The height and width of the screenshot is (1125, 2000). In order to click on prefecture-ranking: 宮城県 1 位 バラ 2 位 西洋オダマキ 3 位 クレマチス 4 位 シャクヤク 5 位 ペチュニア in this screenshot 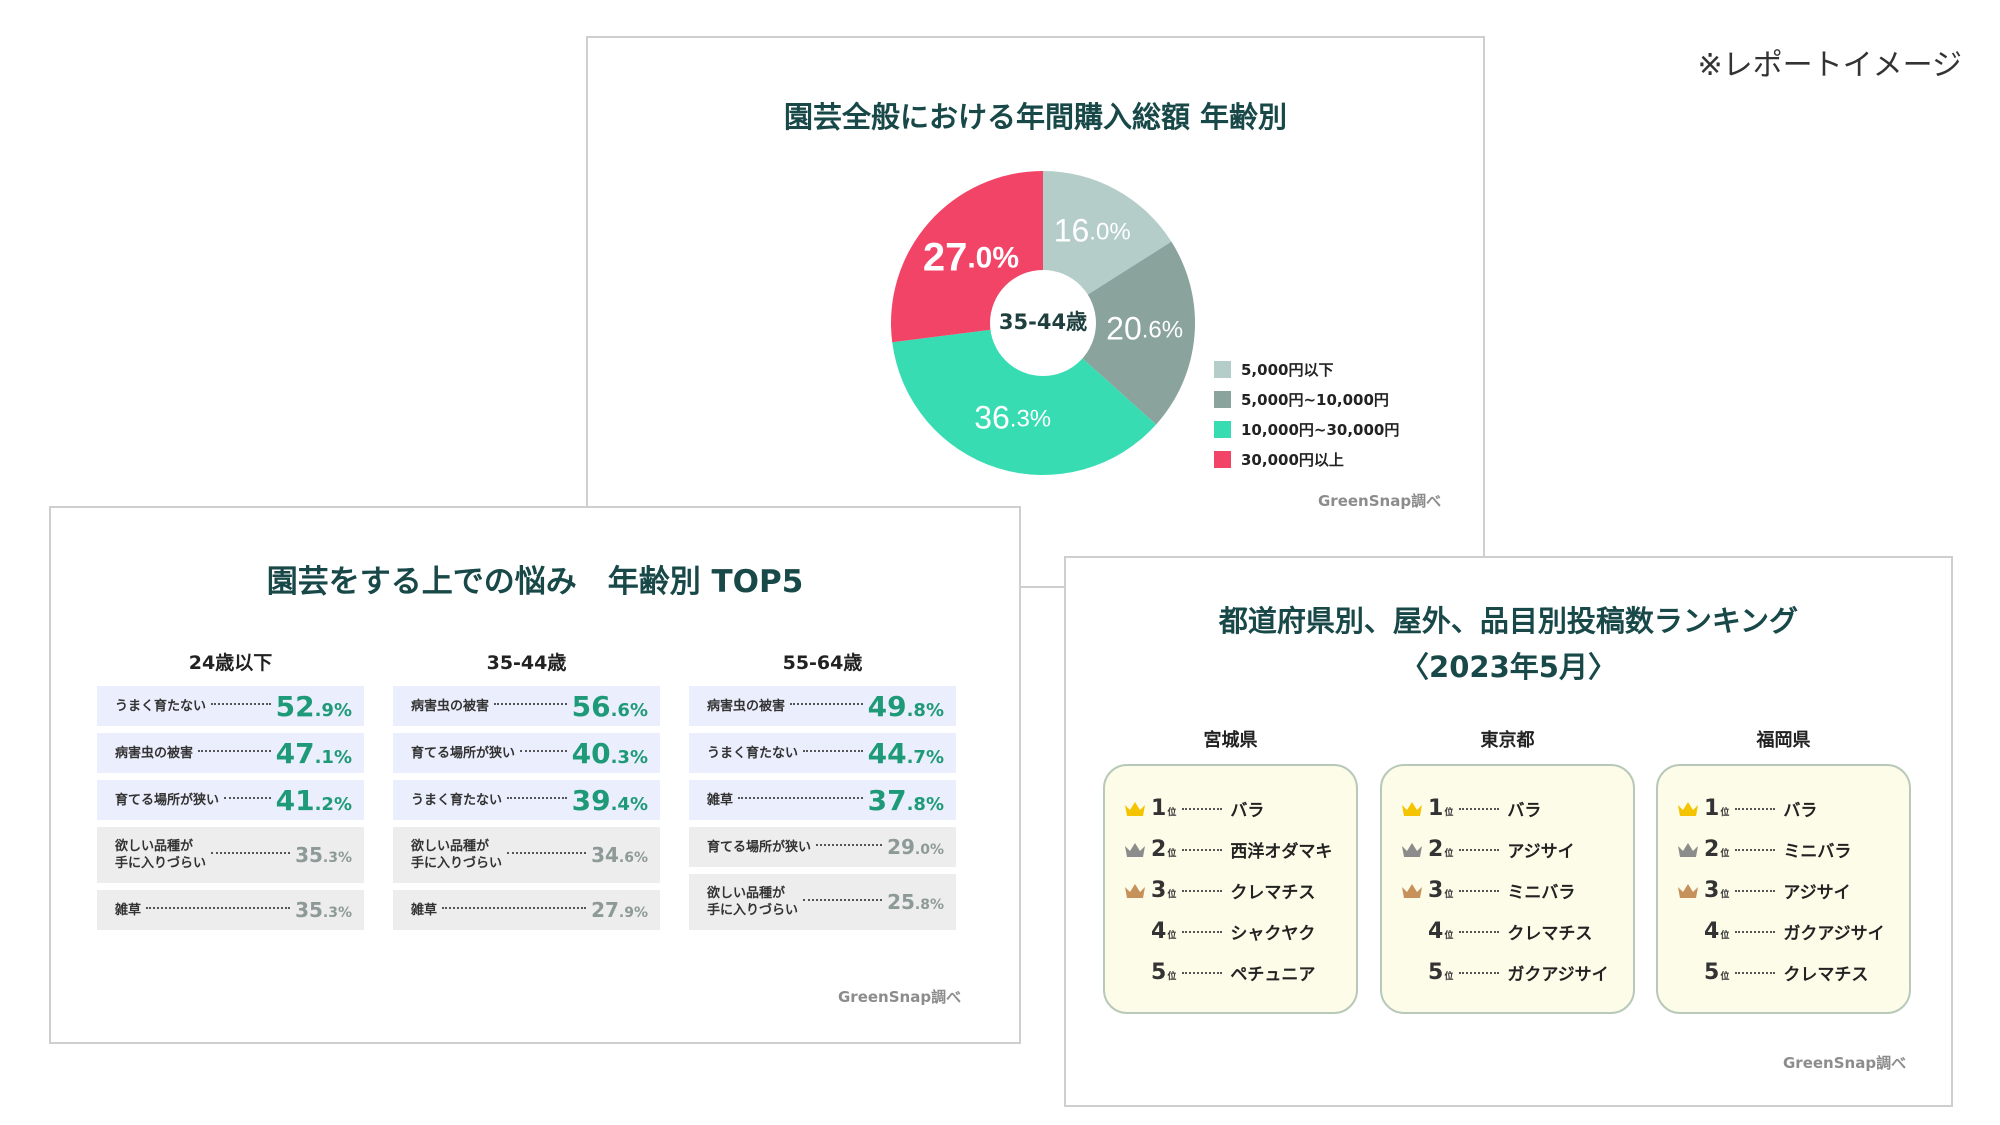, I will do `click(1230, 870)`.